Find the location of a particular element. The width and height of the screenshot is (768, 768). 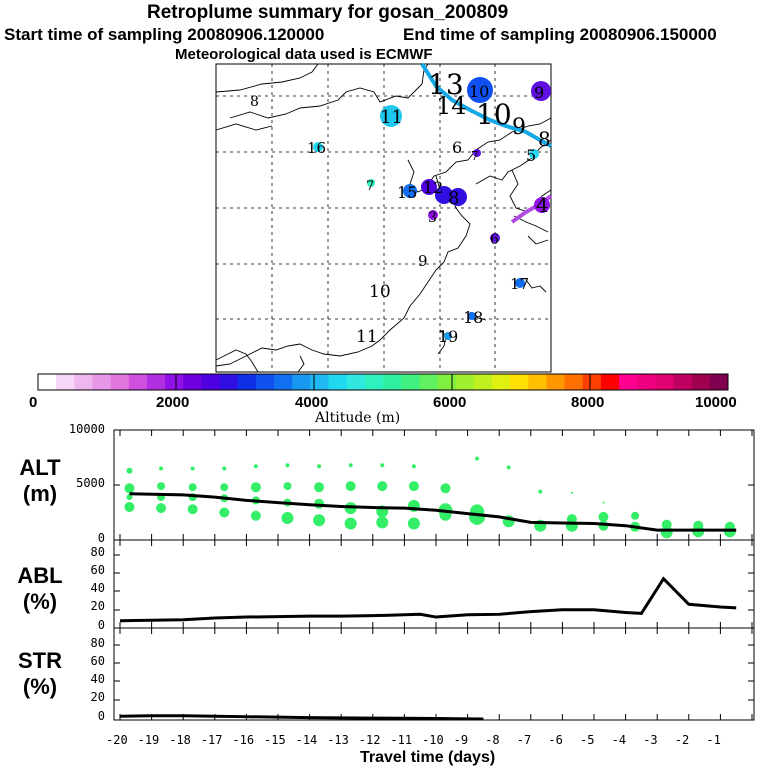

x-tick-label: -8 is located at coordinates (492, 740).